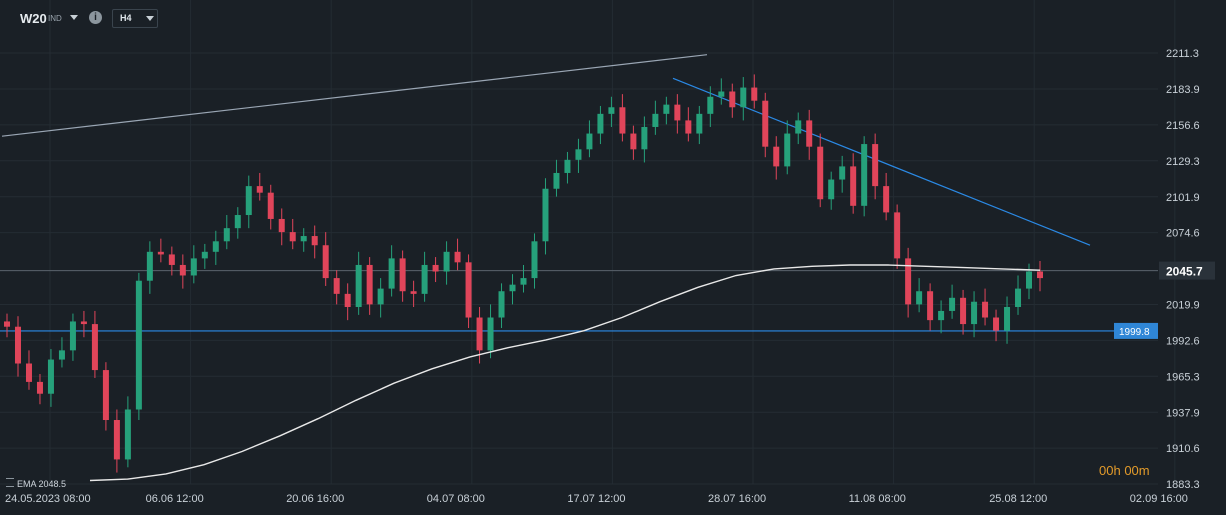 Image resolution: width=1226 pixels, height=515 pixels. Describe the element at coordinates (1183, 377) in the screenshot. I see `price-tick-label: 1965.3` at that location.